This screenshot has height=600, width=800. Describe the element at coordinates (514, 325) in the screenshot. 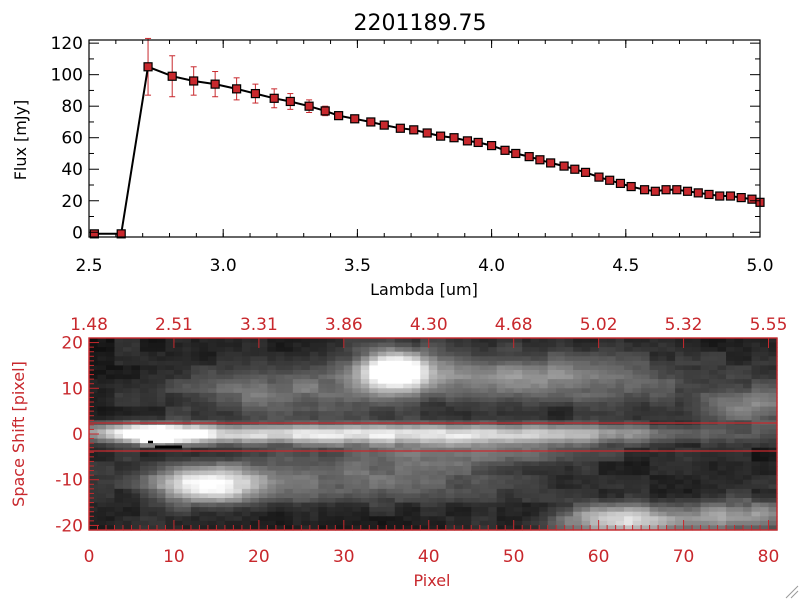

I see `top-tick-label: 4.68` at that location.